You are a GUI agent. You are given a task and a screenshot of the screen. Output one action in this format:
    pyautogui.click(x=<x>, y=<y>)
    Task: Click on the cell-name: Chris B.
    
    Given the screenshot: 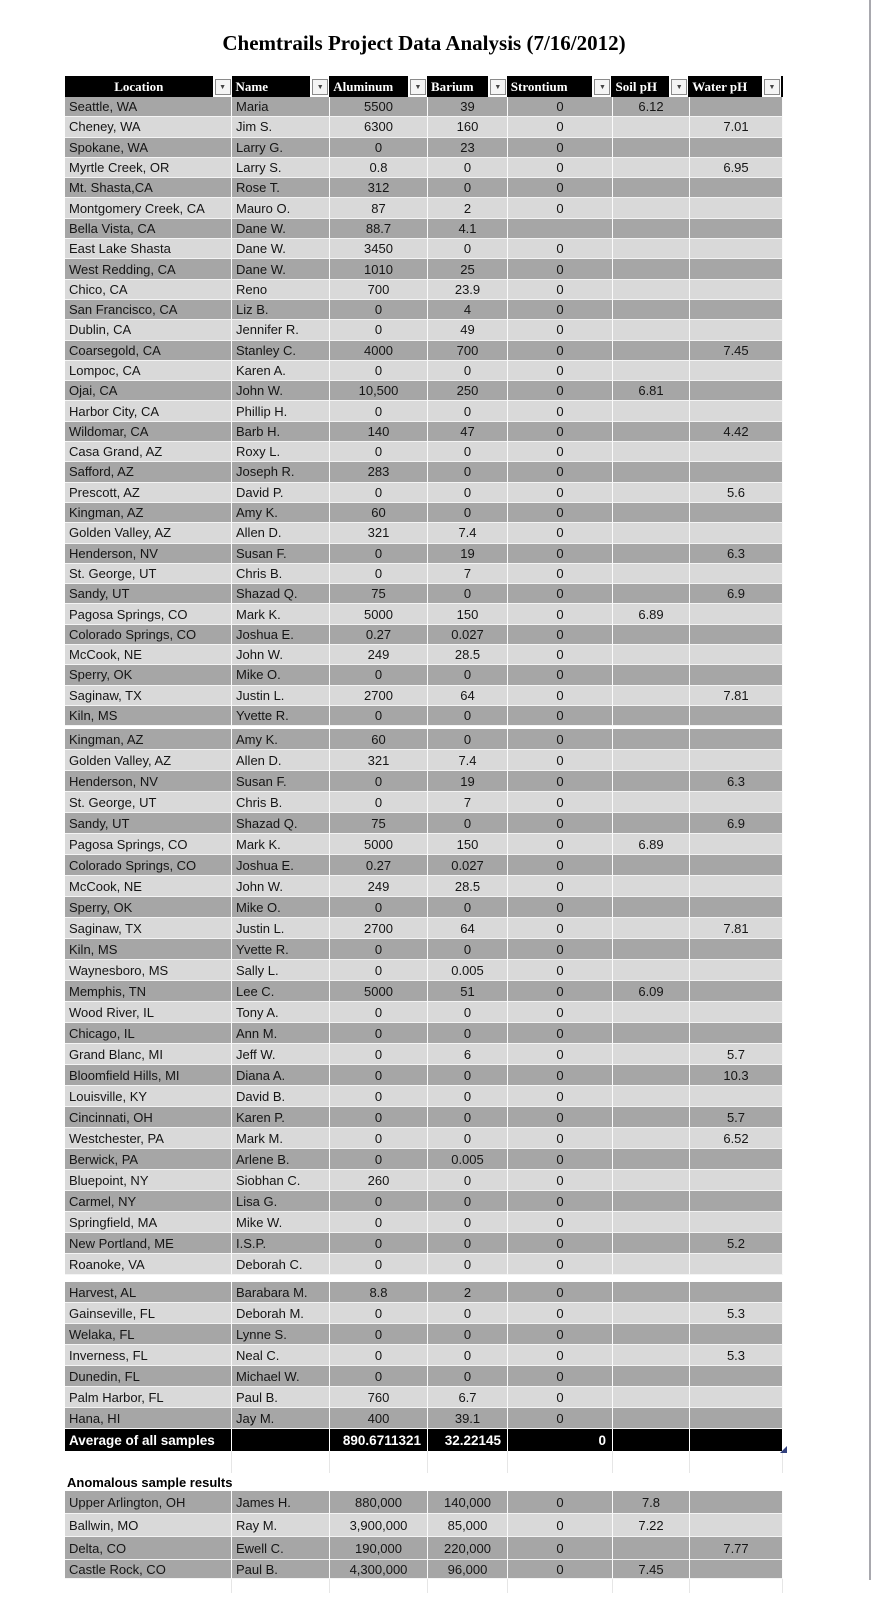 What is the action you would take?
    pyautogui.click(x=281, y=803)
    